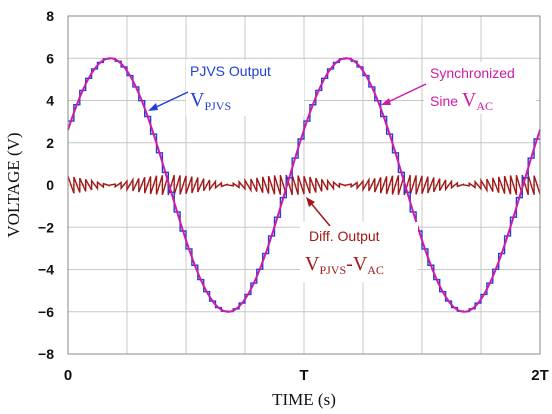  What do you see at coordinates (210, 101) in the screenshot?
I see `annotation-pjvs-symbol: VPJVS` at bounding box center [210, 101].